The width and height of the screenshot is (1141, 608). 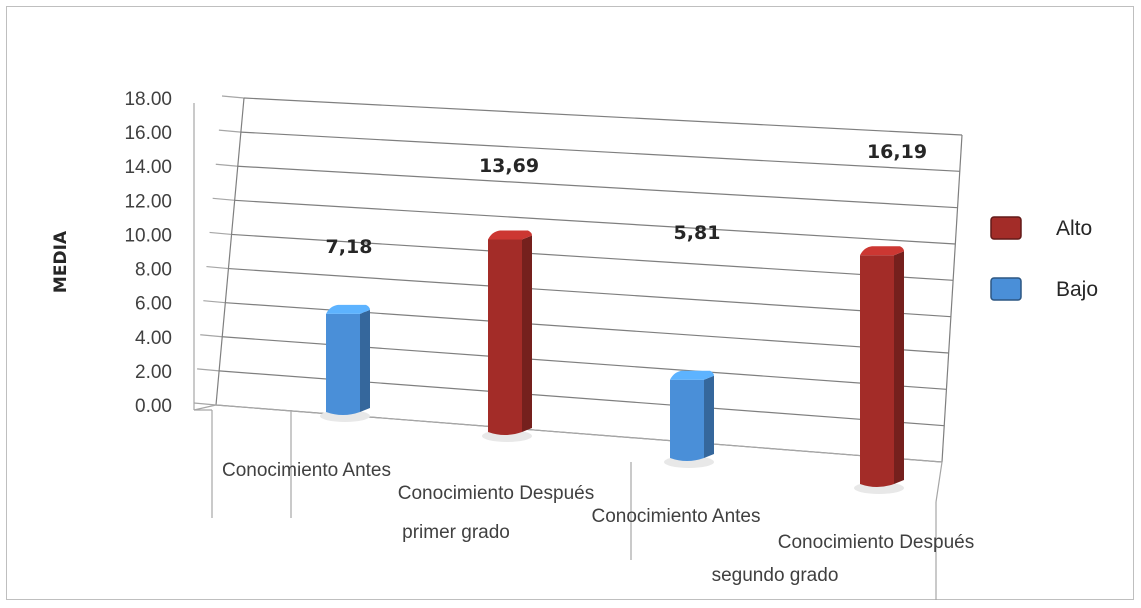 What do you see at coordinates (61, 261) in the screenshot?
I see `y-axis-label: MEDIA` at bounding box center [61, 261].